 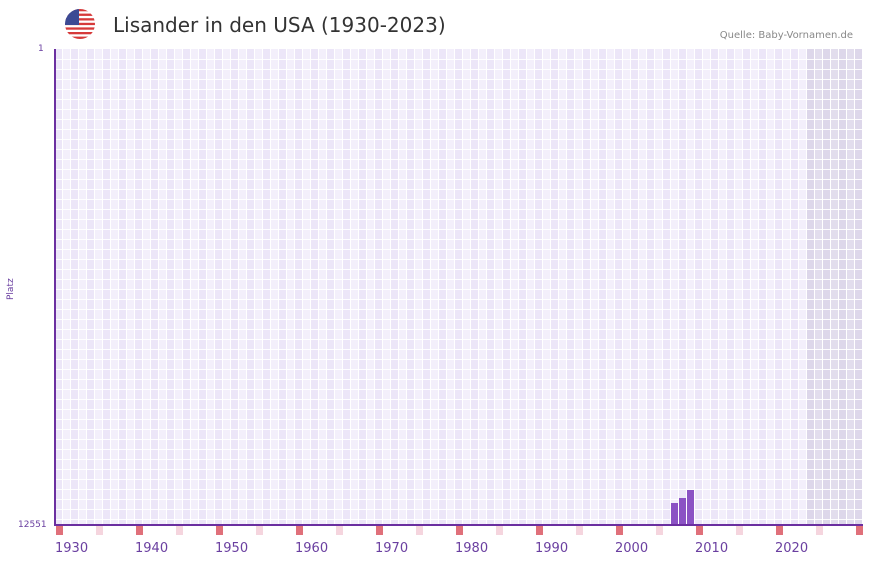 I want to click on bar-2008, so click(x=682, y=511).